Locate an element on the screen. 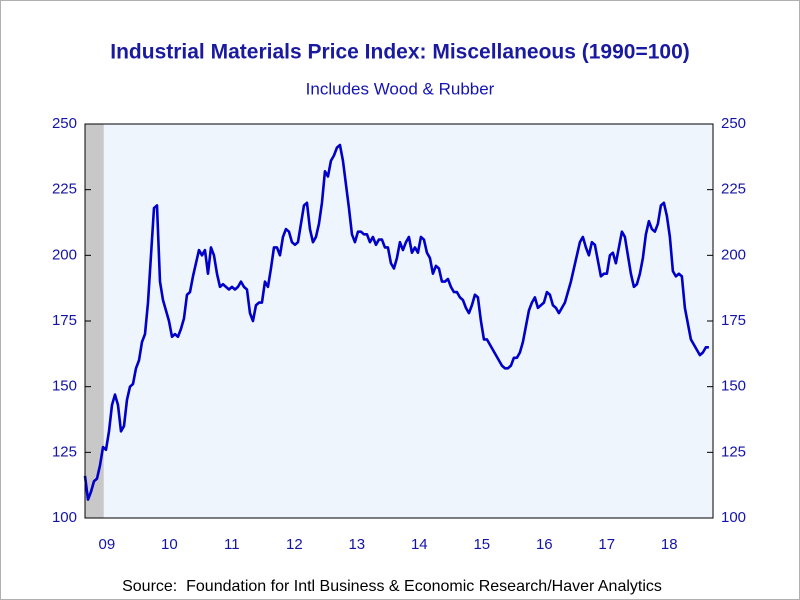 The image size is (800, 600). y2-tick-label: 175 is located at coordinates (733, 320).